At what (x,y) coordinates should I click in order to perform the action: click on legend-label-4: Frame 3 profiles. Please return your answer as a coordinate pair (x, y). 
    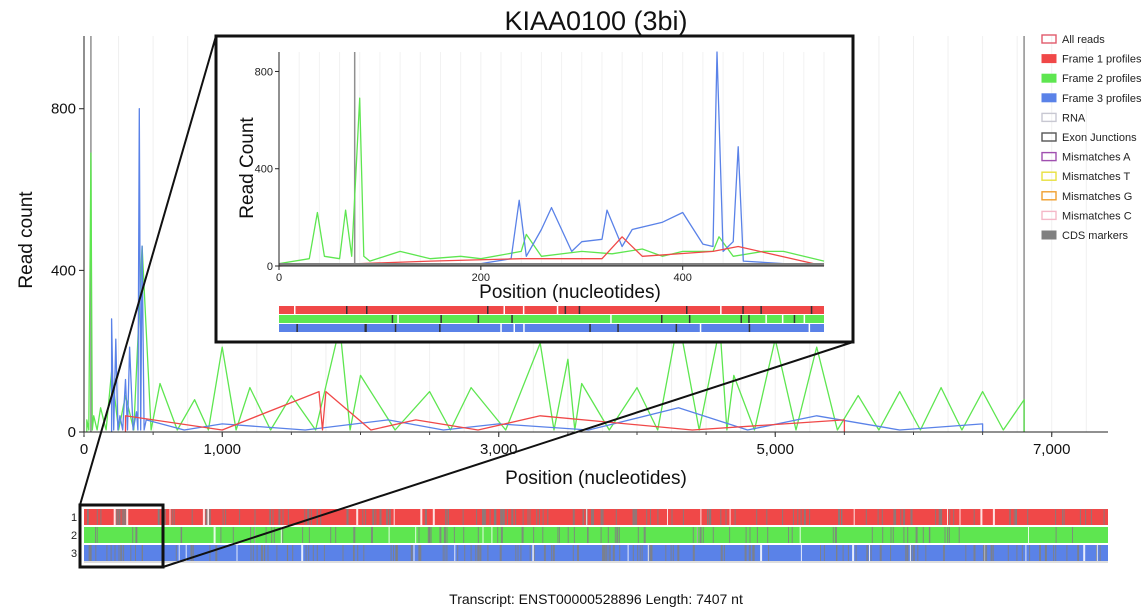
    Looking at the image, I should click on (1102, 99).